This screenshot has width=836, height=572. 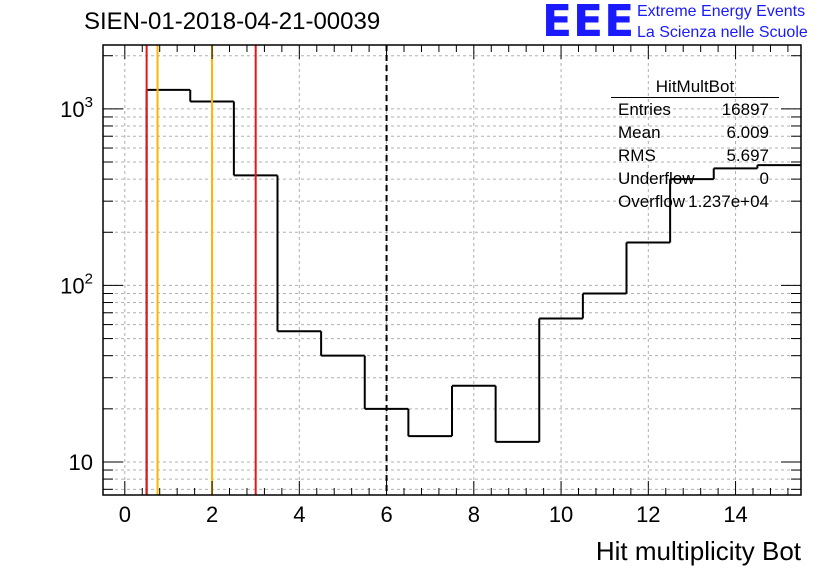 I want to click on x-tick-label: 10, so click(x=561, y=514).